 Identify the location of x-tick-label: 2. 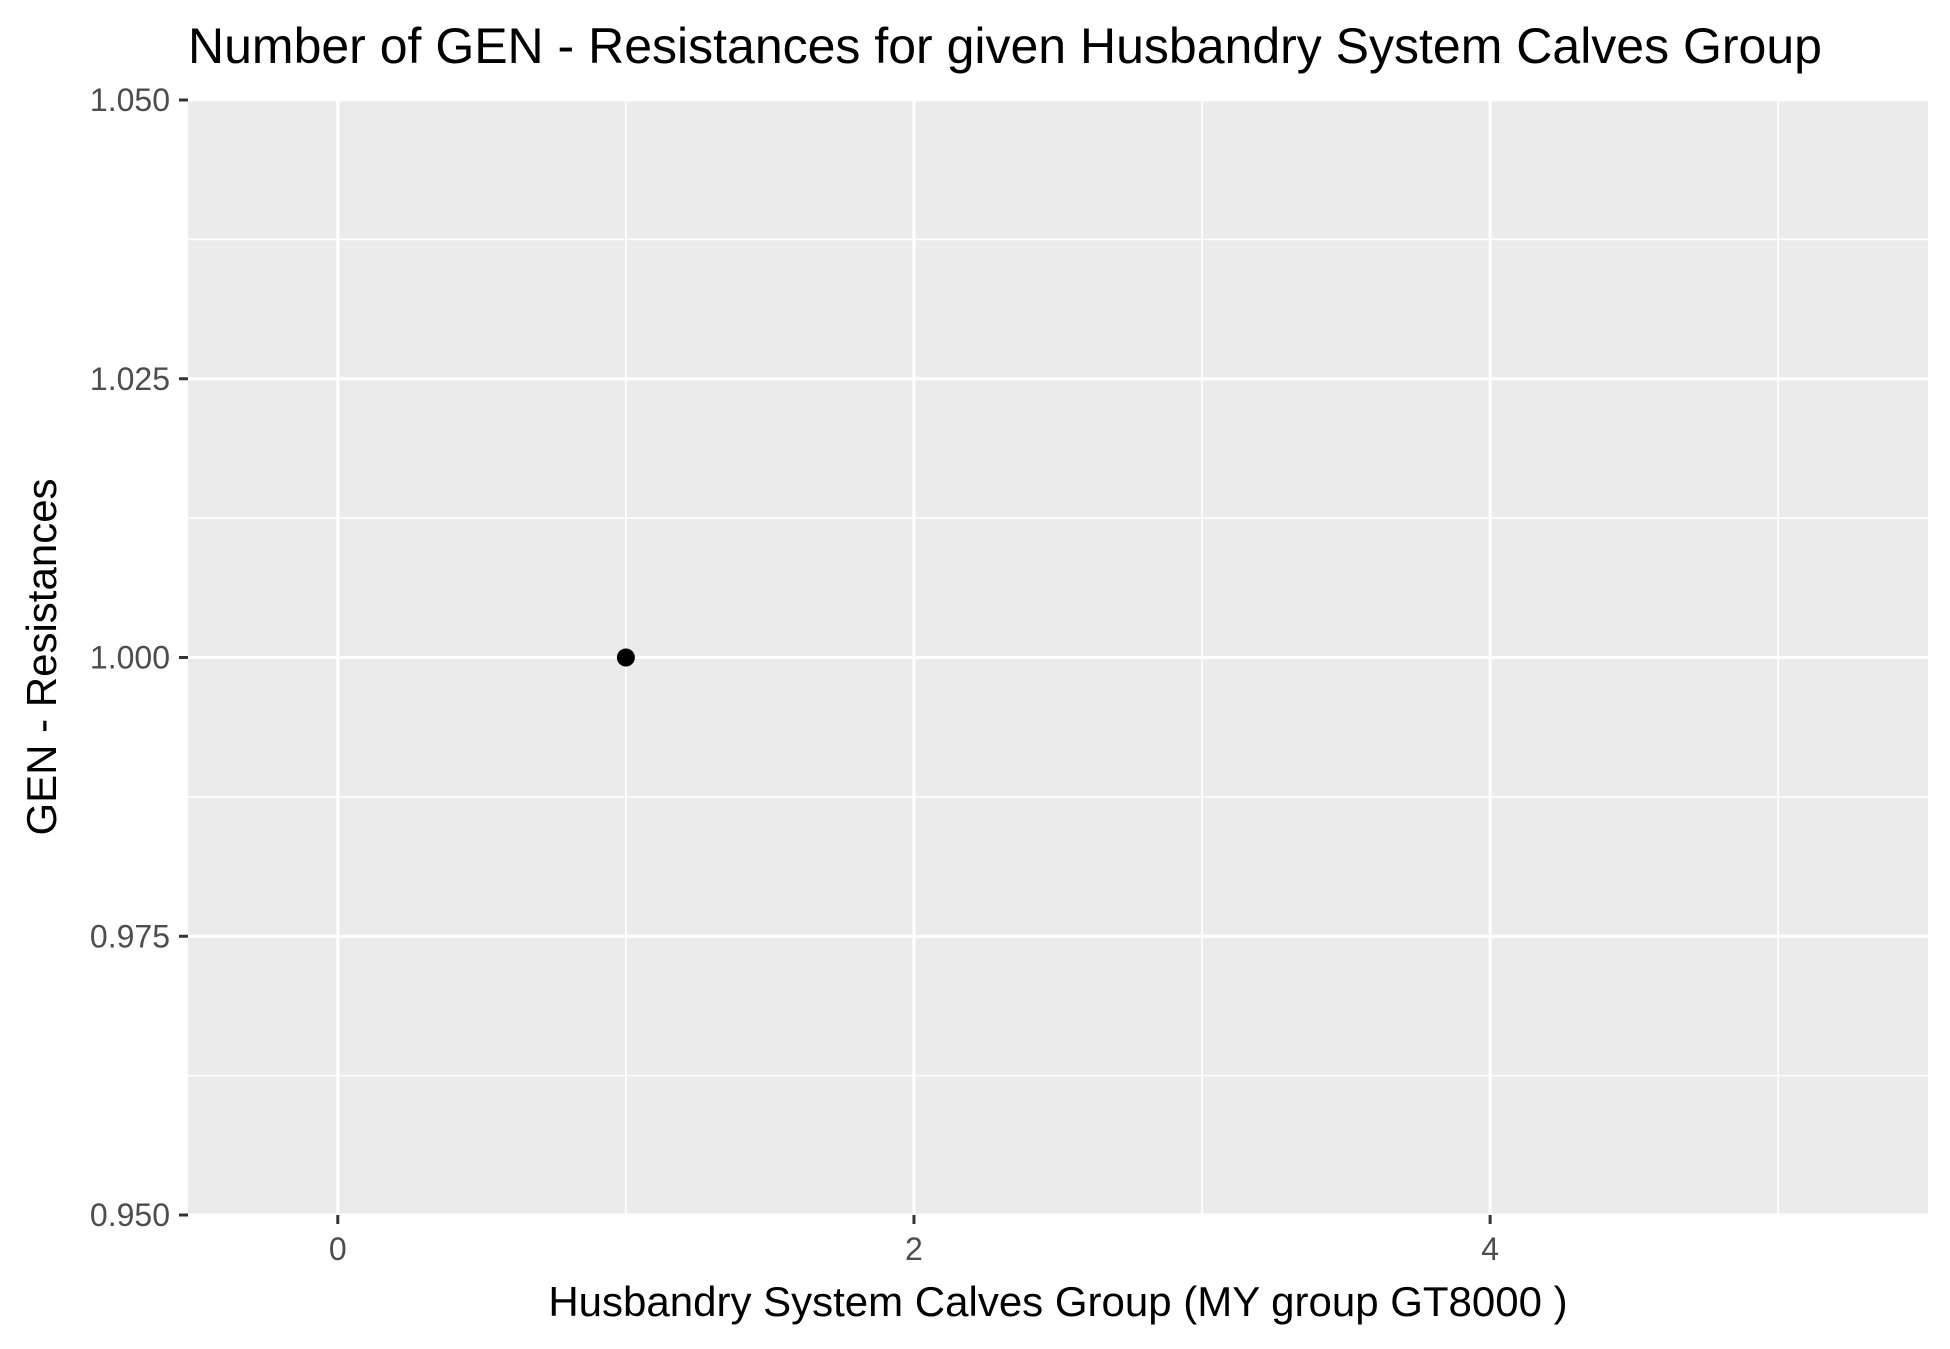
(914, 1249).